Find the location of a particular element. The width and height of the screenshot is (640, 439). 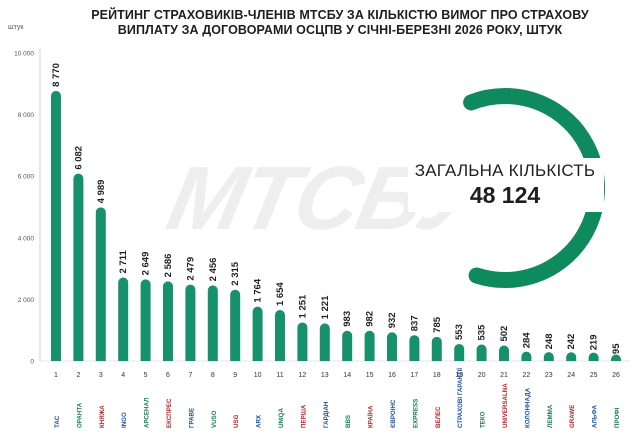

y-tick-label: 4 000 is located at coordinates (26, 238).